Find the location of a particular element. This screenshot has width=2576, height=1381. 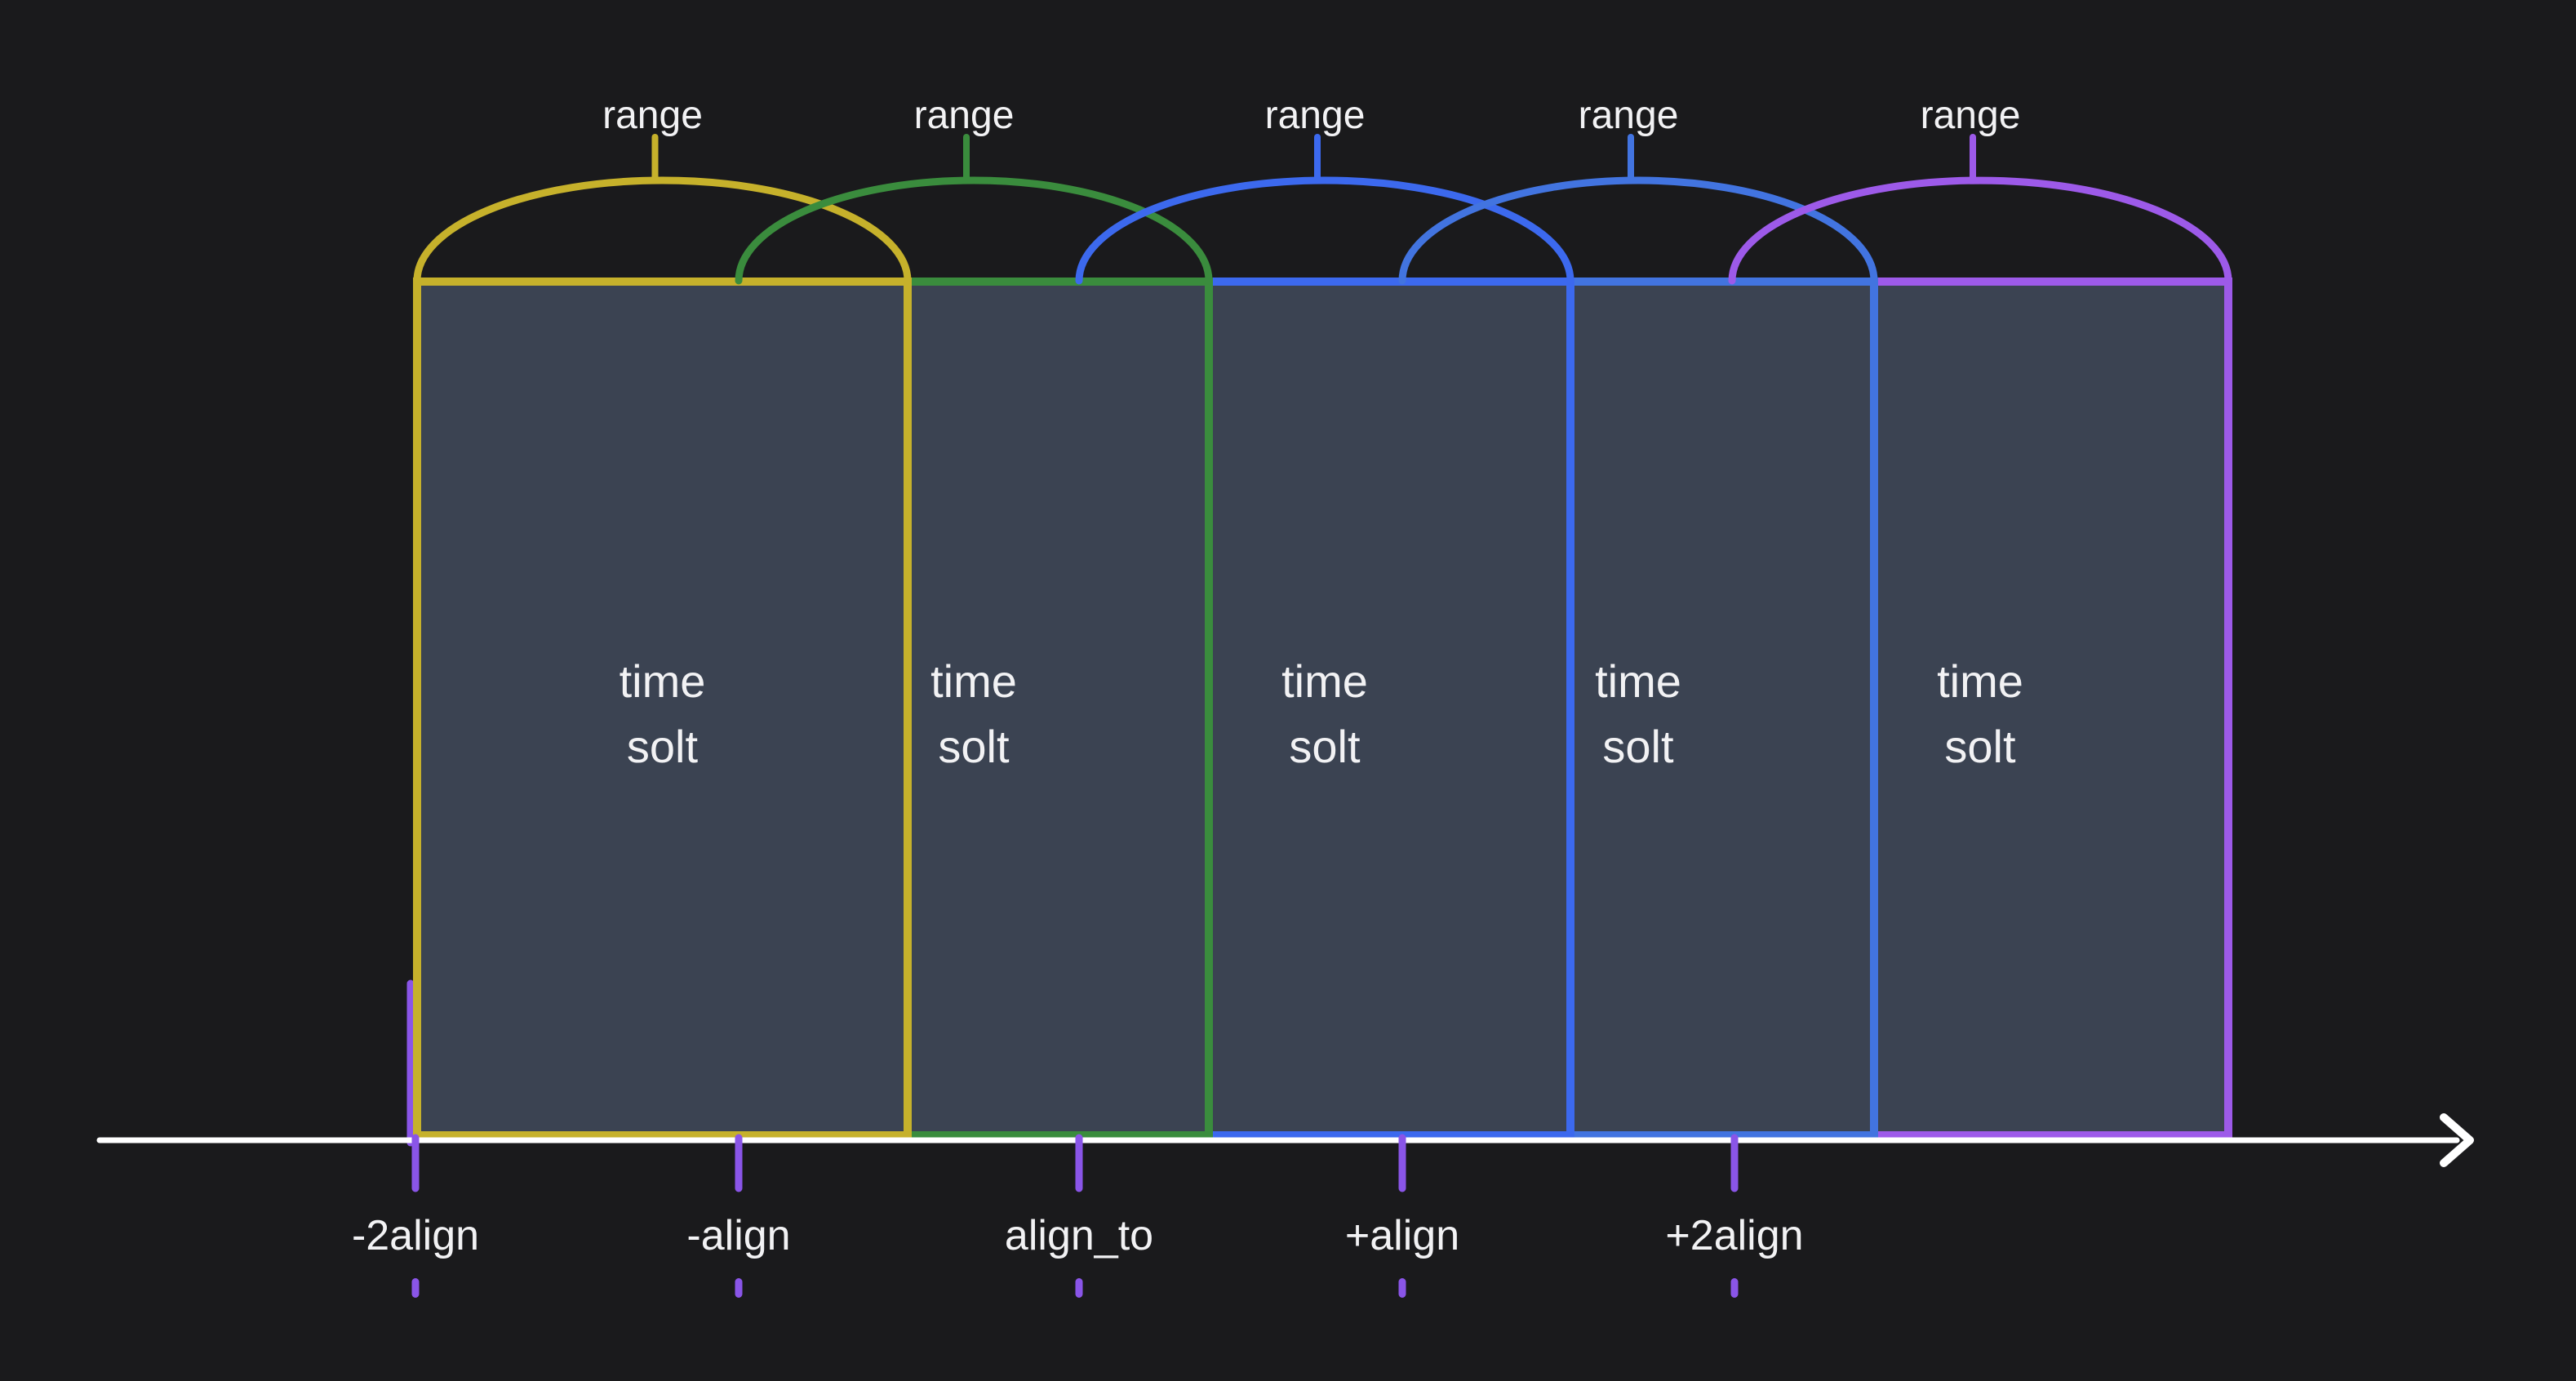

time-slot-label-4: time solt is located at coordinates (1638, 714).